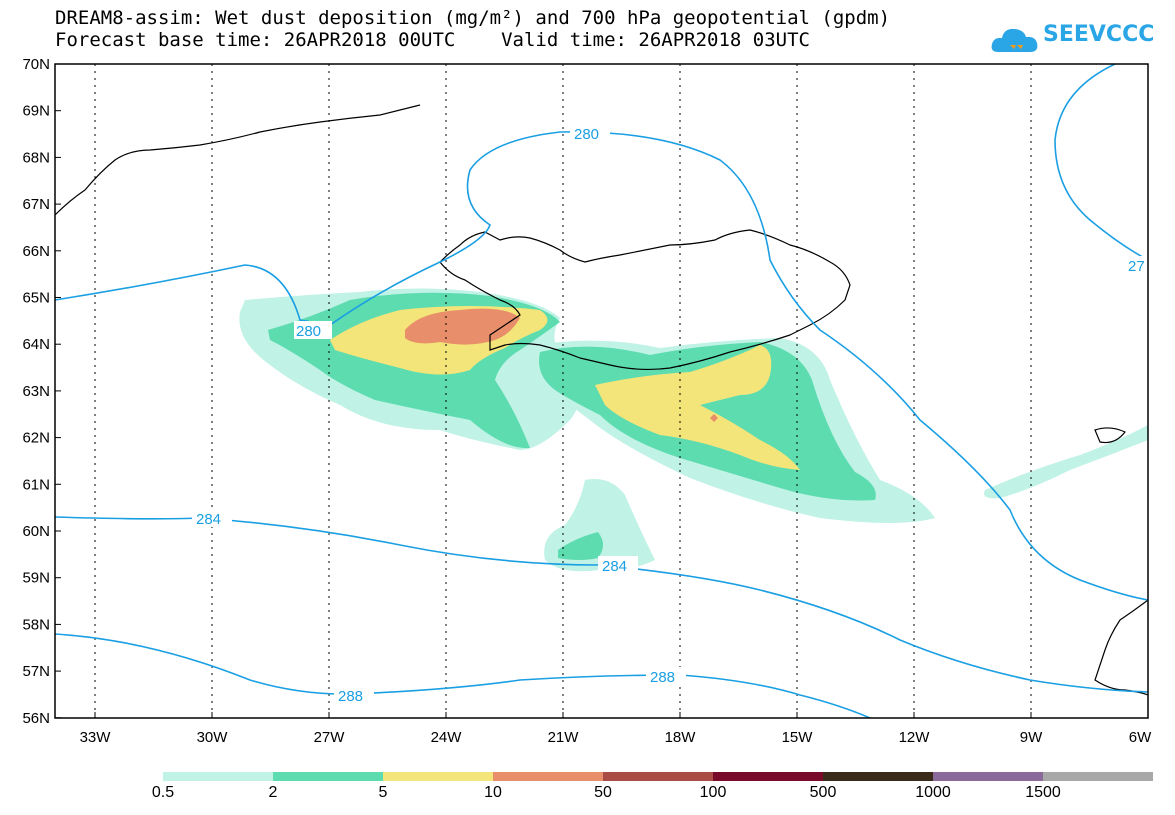 The image size is (1175, 815). Describe the element at coordinates (462, 326) in the screenshot. I see `deposition-orange-west` at that location.